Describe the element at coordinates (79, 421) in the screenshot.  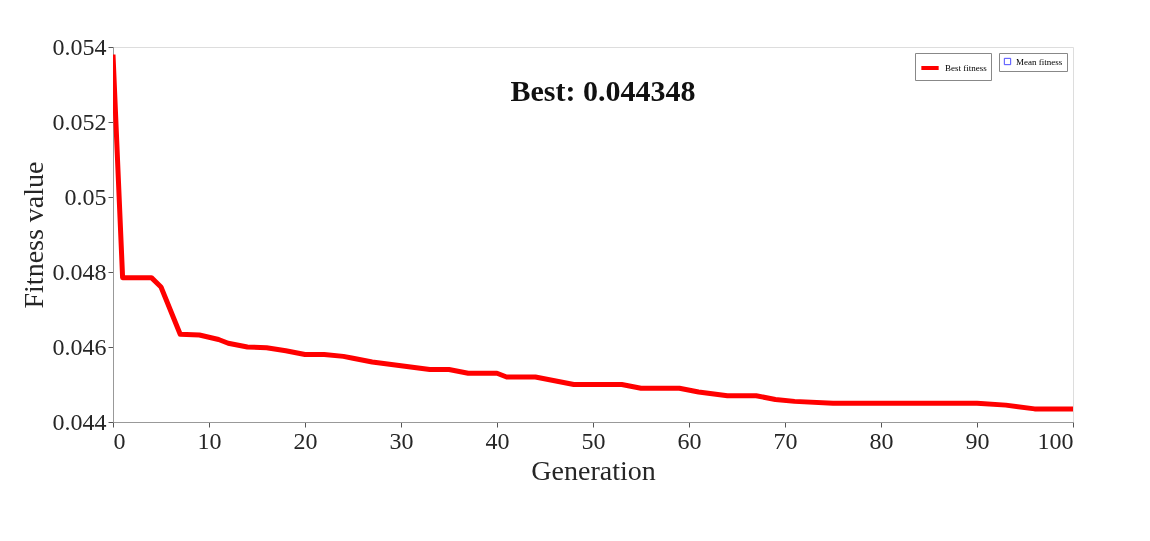
I see `y-tick-label: 0.044` at that location.